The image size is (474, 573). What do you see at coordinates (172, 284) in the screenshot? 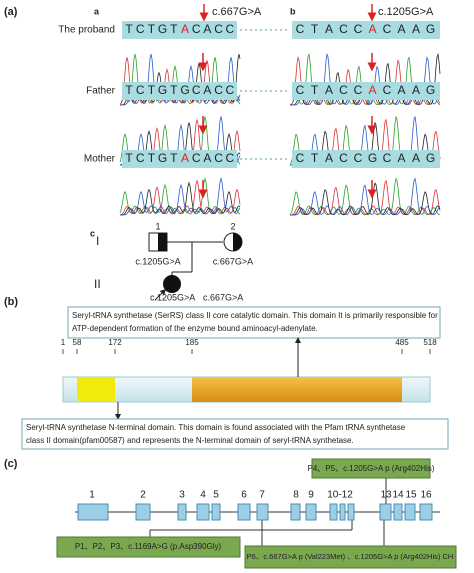
I see `proband` at bounding box center [172, 284].